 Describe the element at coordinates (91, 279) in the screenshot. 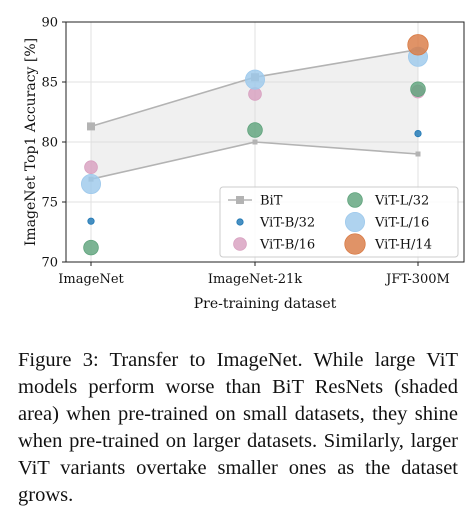

I see `x-tick-label: ImageNet` at that location.